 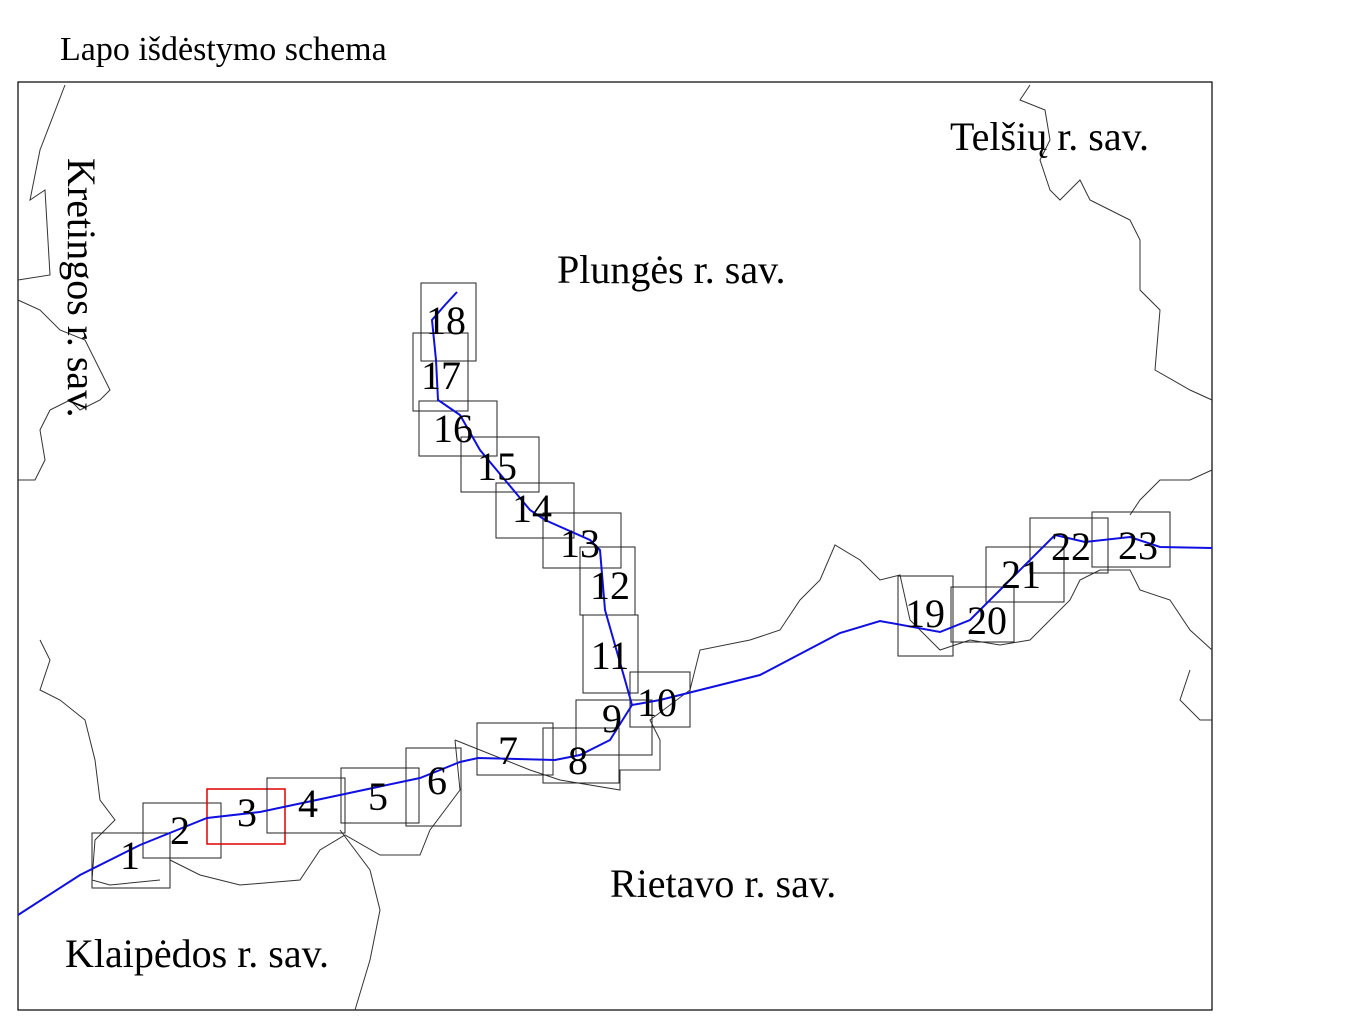 What do you see at coordinates (578, 760) in the screenshot?
I see `sheet-number: 8` at bounding box center [578, 760].